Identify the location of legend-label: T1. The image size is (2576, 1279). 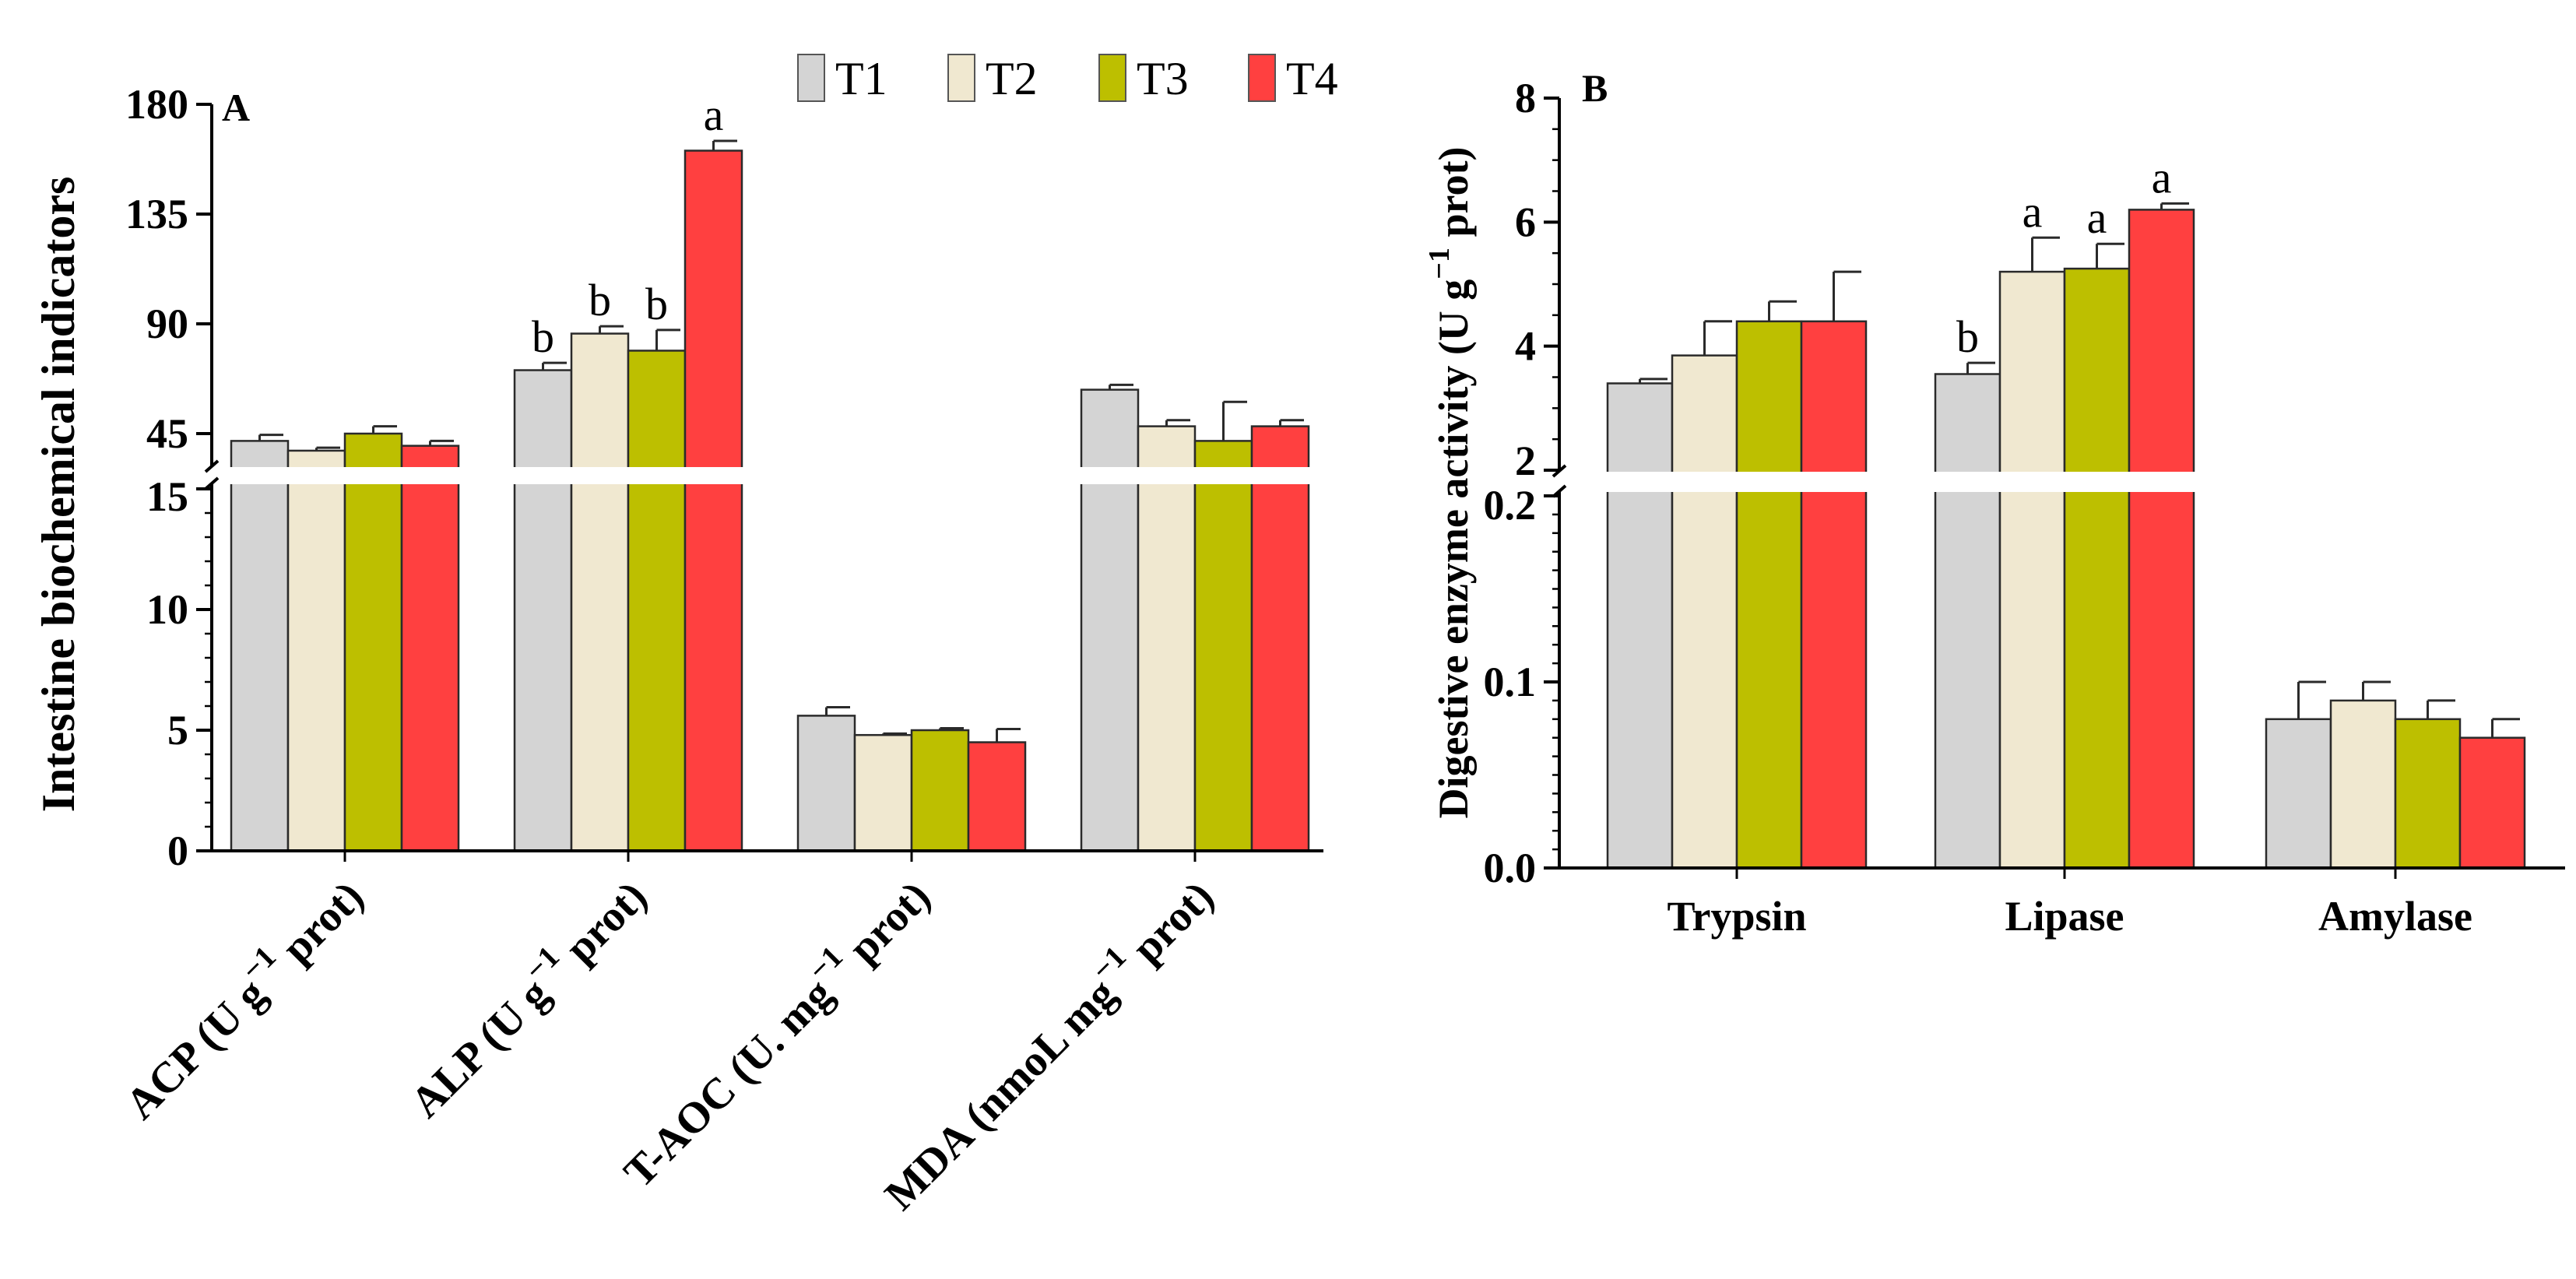
(861, 78).